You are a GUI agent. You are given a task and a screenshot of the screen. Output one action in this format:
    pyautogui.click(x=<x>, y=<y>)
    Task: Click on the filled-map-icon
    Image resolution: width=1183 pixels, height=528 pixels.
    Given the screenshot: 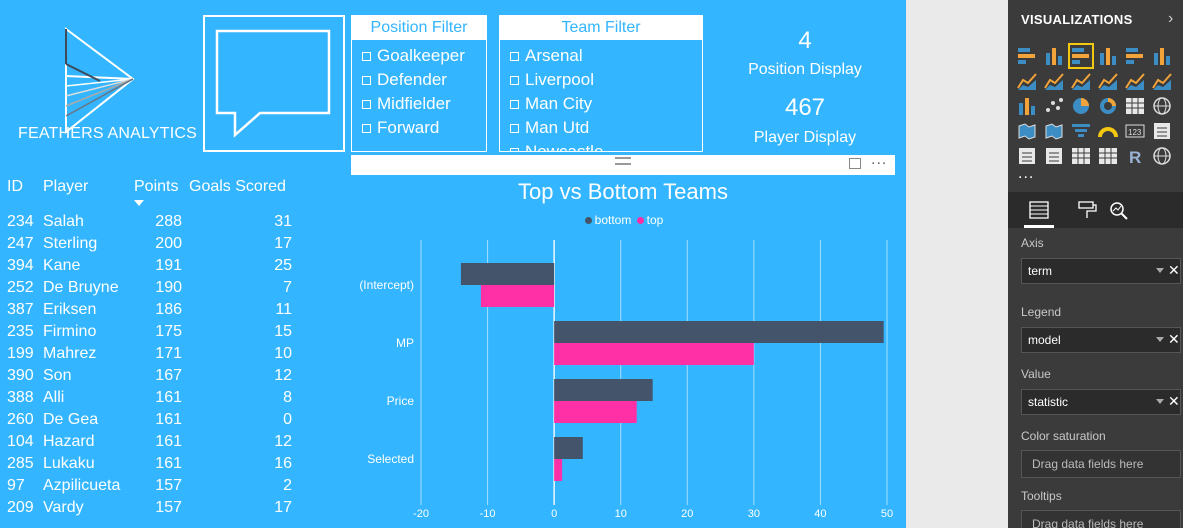 What is the action you would take?
    pyautogui.click(x=1027, y=131)
    